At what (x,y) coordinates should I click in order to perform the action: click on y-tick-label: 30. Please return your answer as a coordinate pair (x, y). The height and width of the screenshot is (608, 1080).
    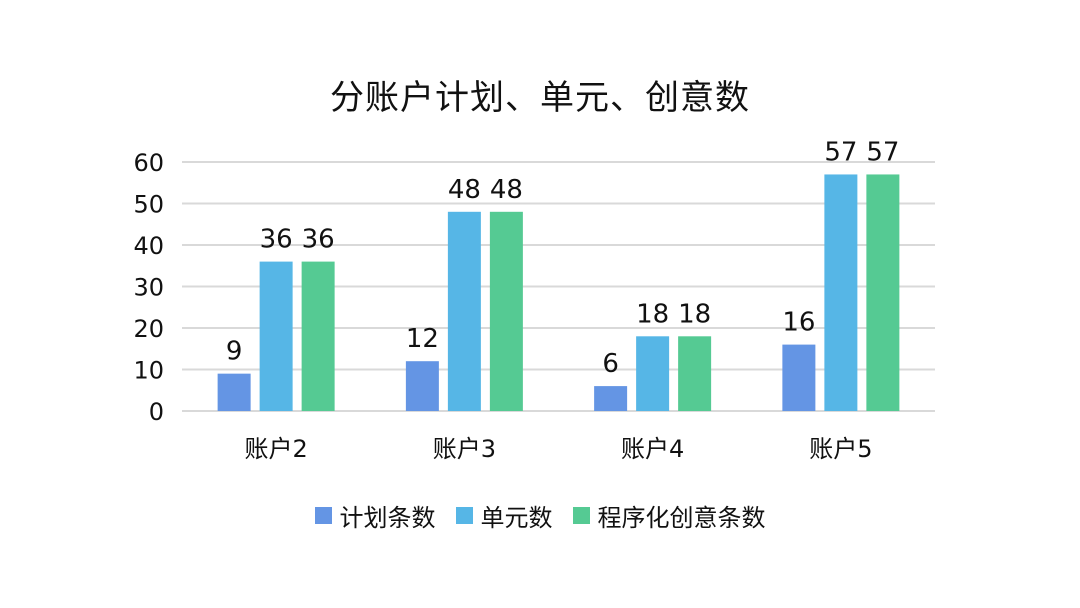
    Looking at the image, I should click on (148, 288).